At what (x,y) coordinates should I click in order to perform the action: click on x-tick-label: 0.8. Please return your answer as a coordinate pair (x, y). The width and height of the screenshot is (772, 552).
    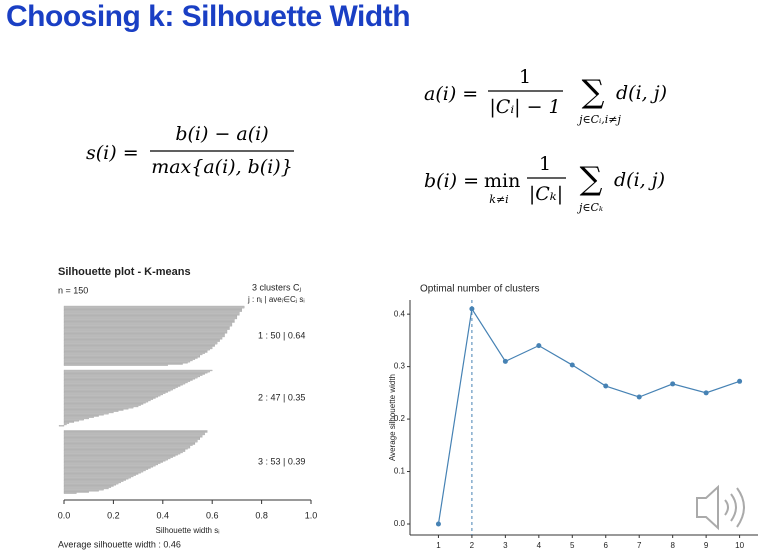
    Looking at the image, I should click on (261, 515).